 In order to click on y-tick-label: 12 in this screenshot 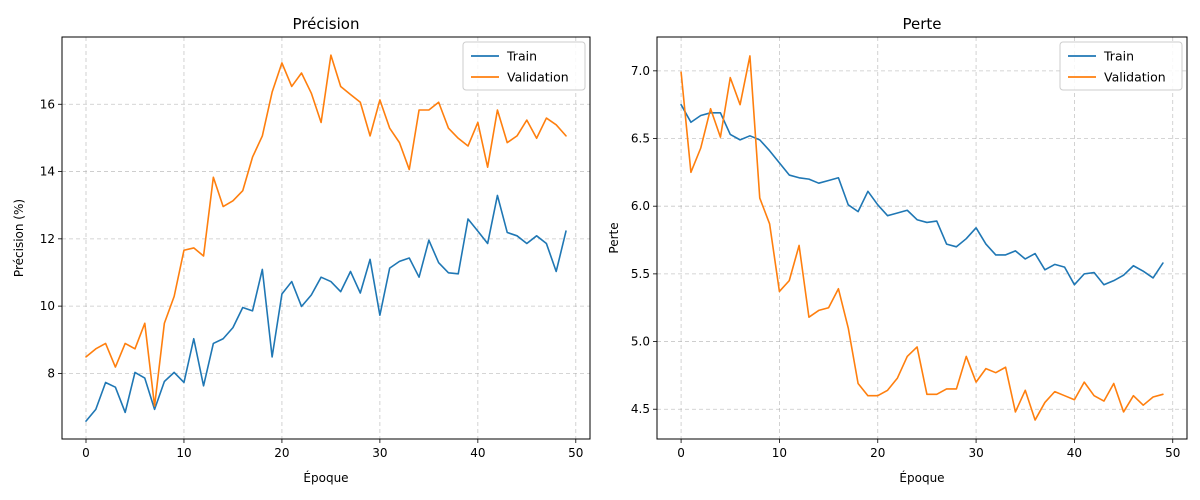, I will do `click(47, 239)`.